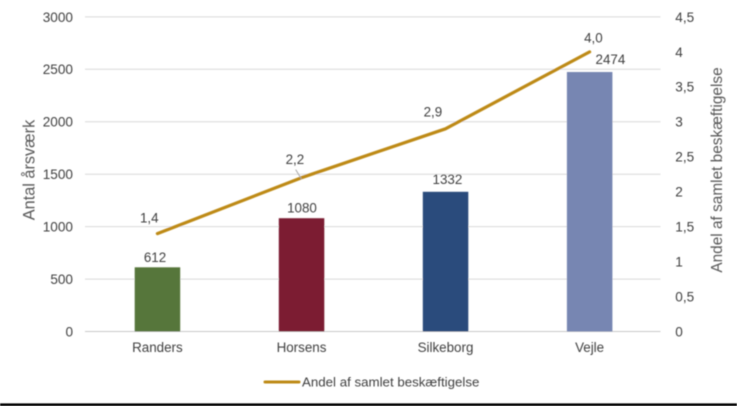  What do you see at coordinates (155, 257) in the screenshot?
I see `svg-text: 612` at bounding box center [155, 257].